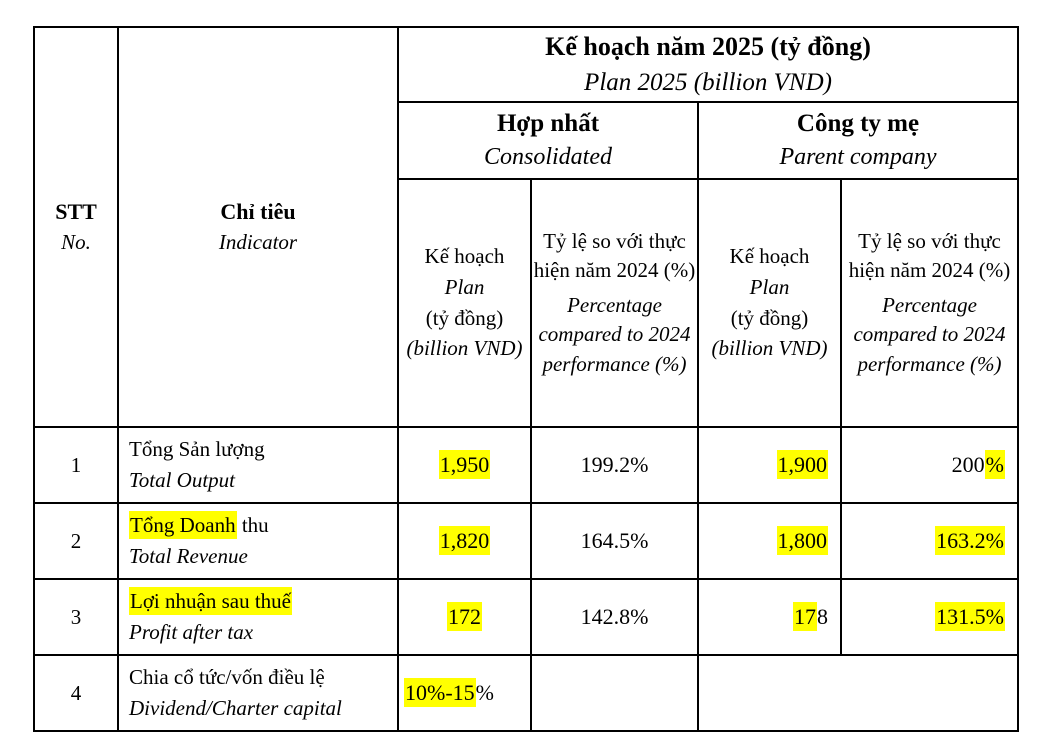 The image size is (1056, 754). I want to click on indicator-cell: Lợi nhuận sau thuế Profit after tax, so click(258, 617).